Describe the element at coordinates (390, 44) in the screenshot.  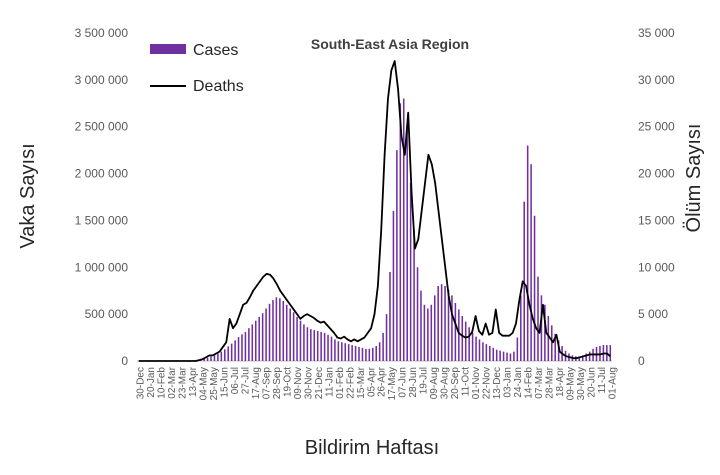
I see `chart-title: South-East Asia Region` at that location.